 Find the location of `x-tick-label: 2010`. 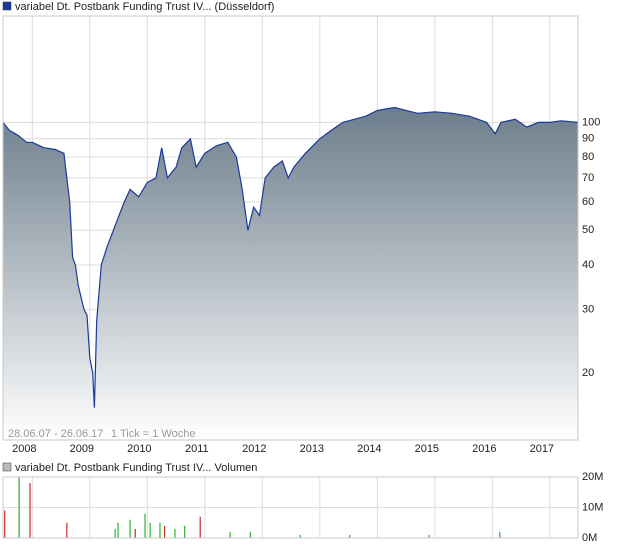

x-tick-label: 2010 is located at coordinates (139, 449).